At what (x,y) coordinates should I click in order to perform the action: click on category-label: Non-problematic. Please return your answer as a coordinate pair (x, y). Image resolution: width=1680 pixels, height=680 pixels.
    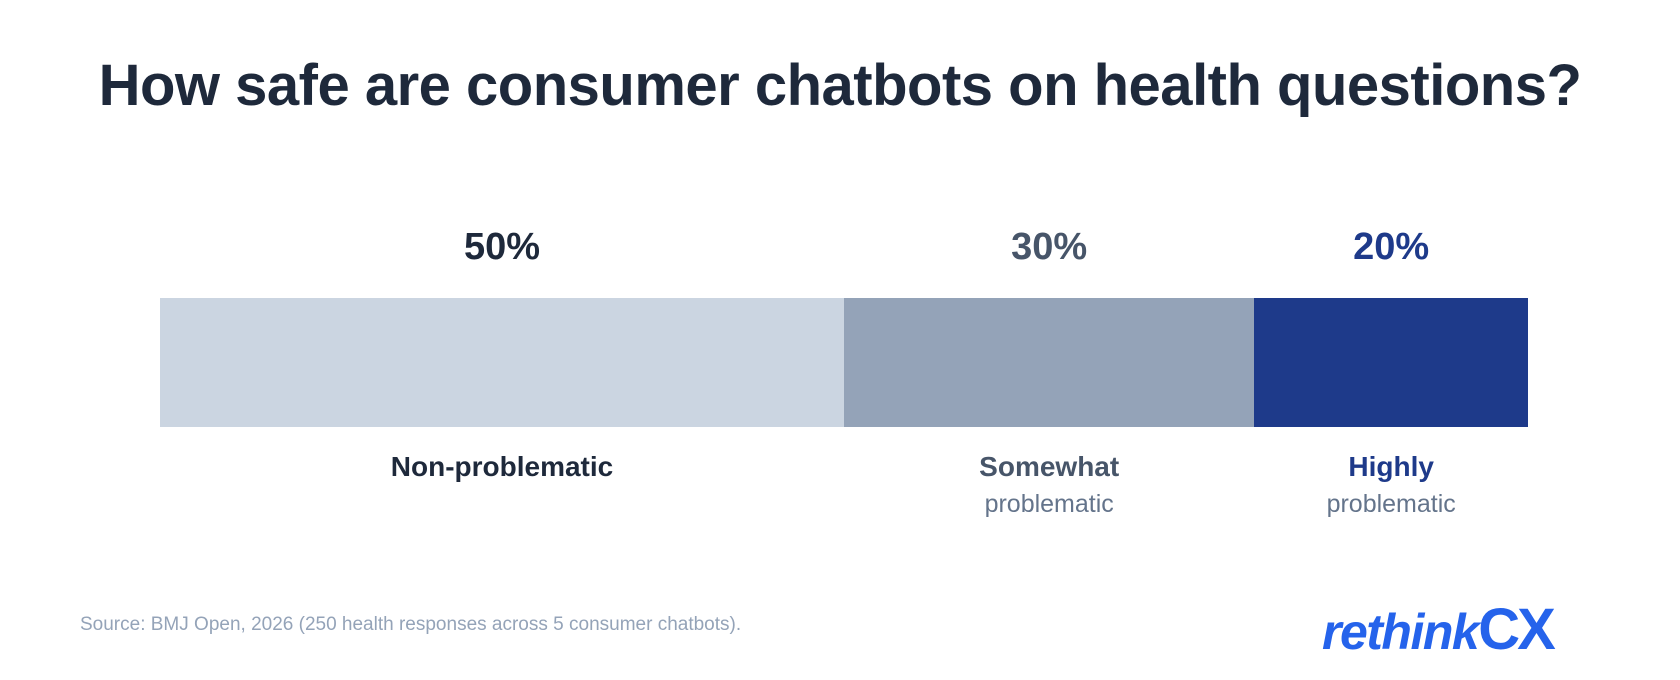
    Looking at the image, I should click on (502, 467).